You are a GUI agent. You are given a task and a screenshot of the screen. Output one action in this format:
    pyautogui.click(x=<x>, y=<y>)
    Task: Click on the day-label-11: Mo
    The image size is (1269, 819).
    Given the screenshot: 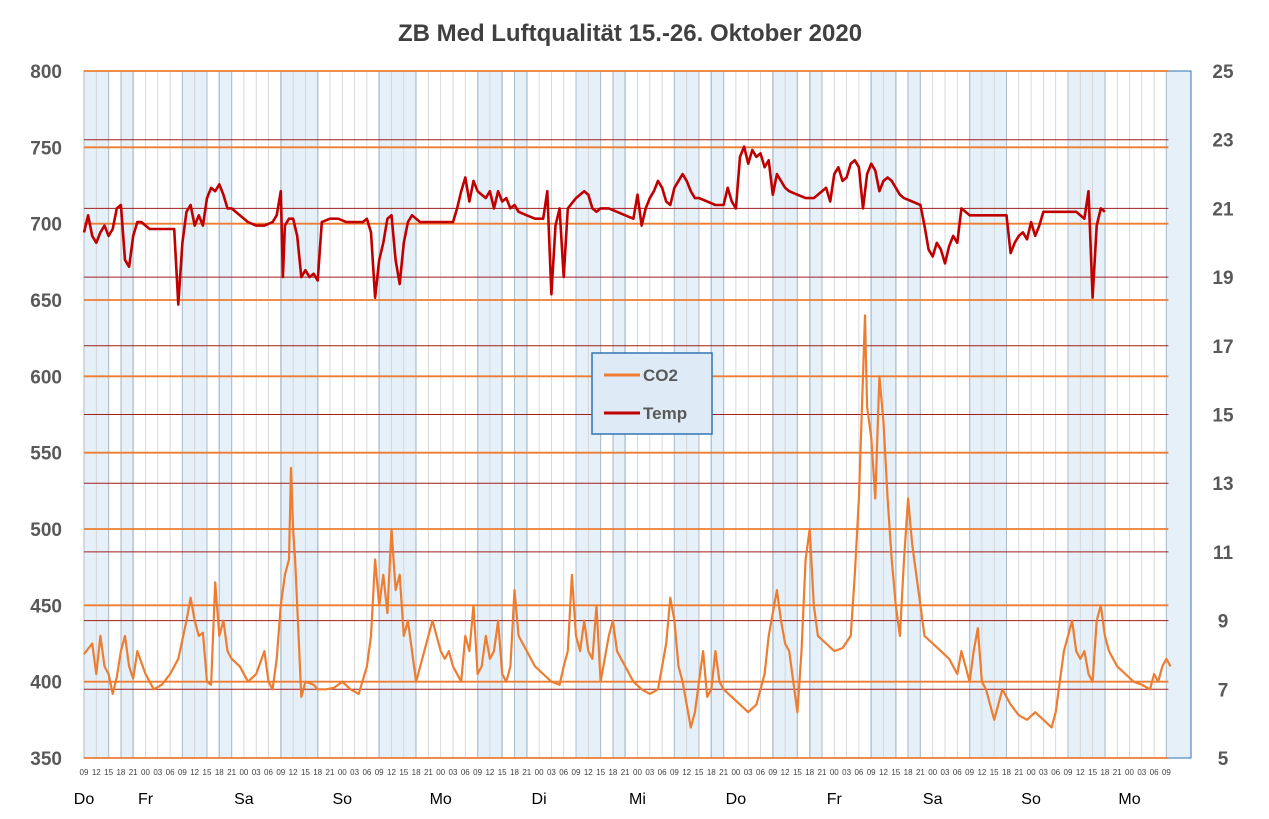 What is the action you would take?
    pyautogui.click(x=1129, y=799)
    